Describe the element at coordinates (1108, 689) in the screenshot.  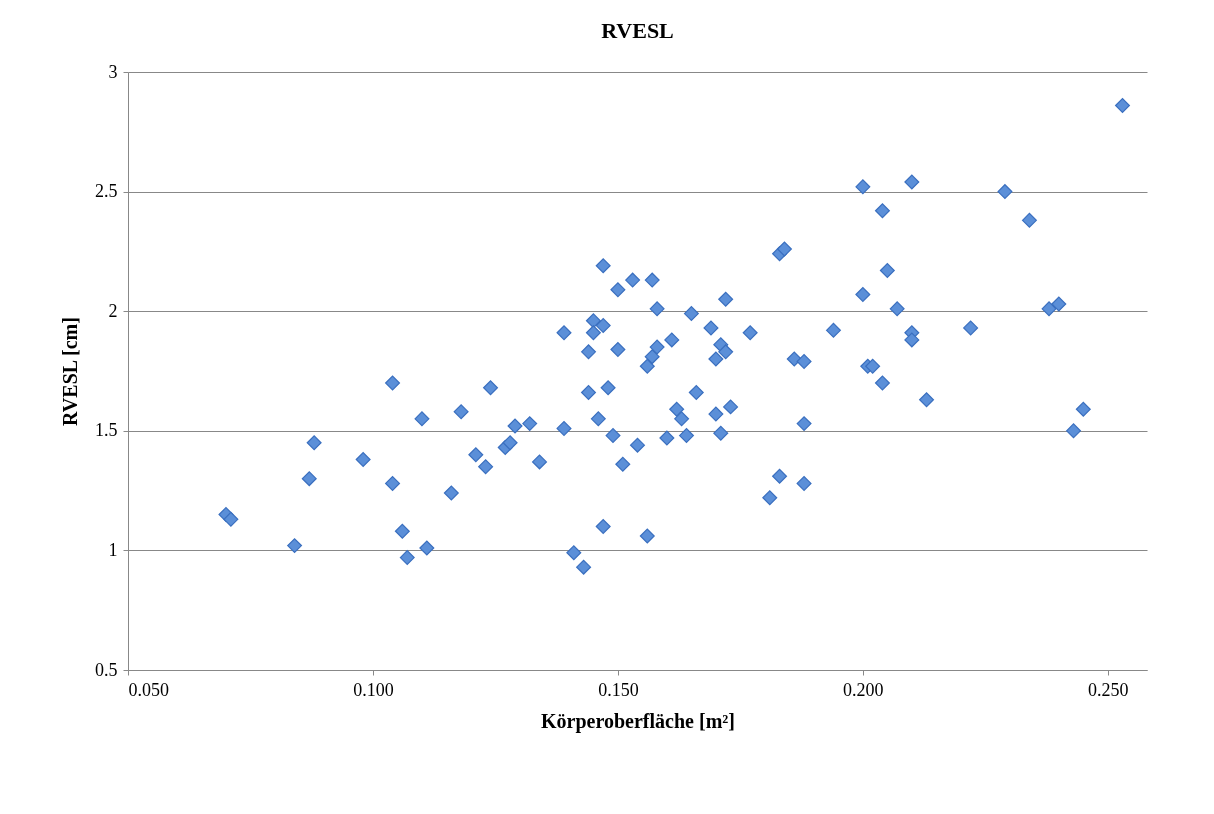
I see `x-tick-label: 0.250` at that location.